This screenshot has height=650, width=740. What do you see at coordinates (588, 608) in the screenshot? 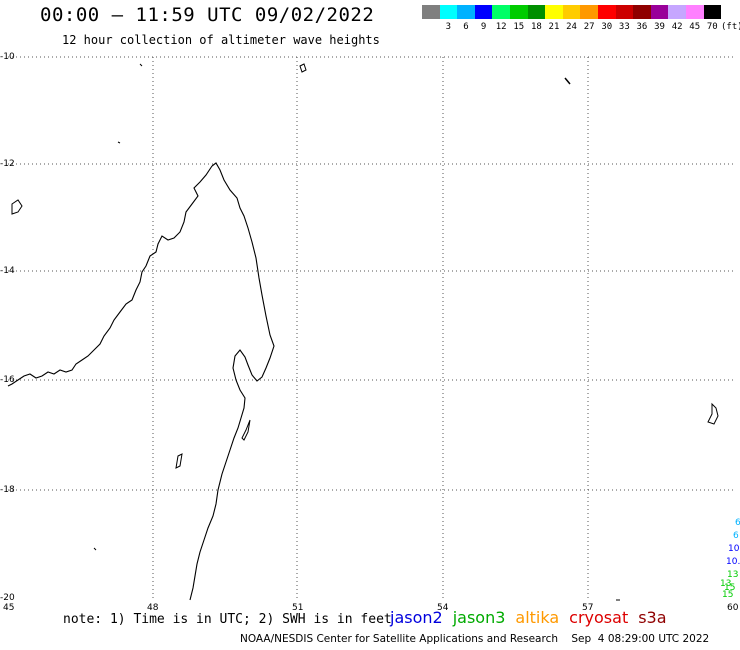
I see `lon-label: 57` at bounding box center [588, 608].